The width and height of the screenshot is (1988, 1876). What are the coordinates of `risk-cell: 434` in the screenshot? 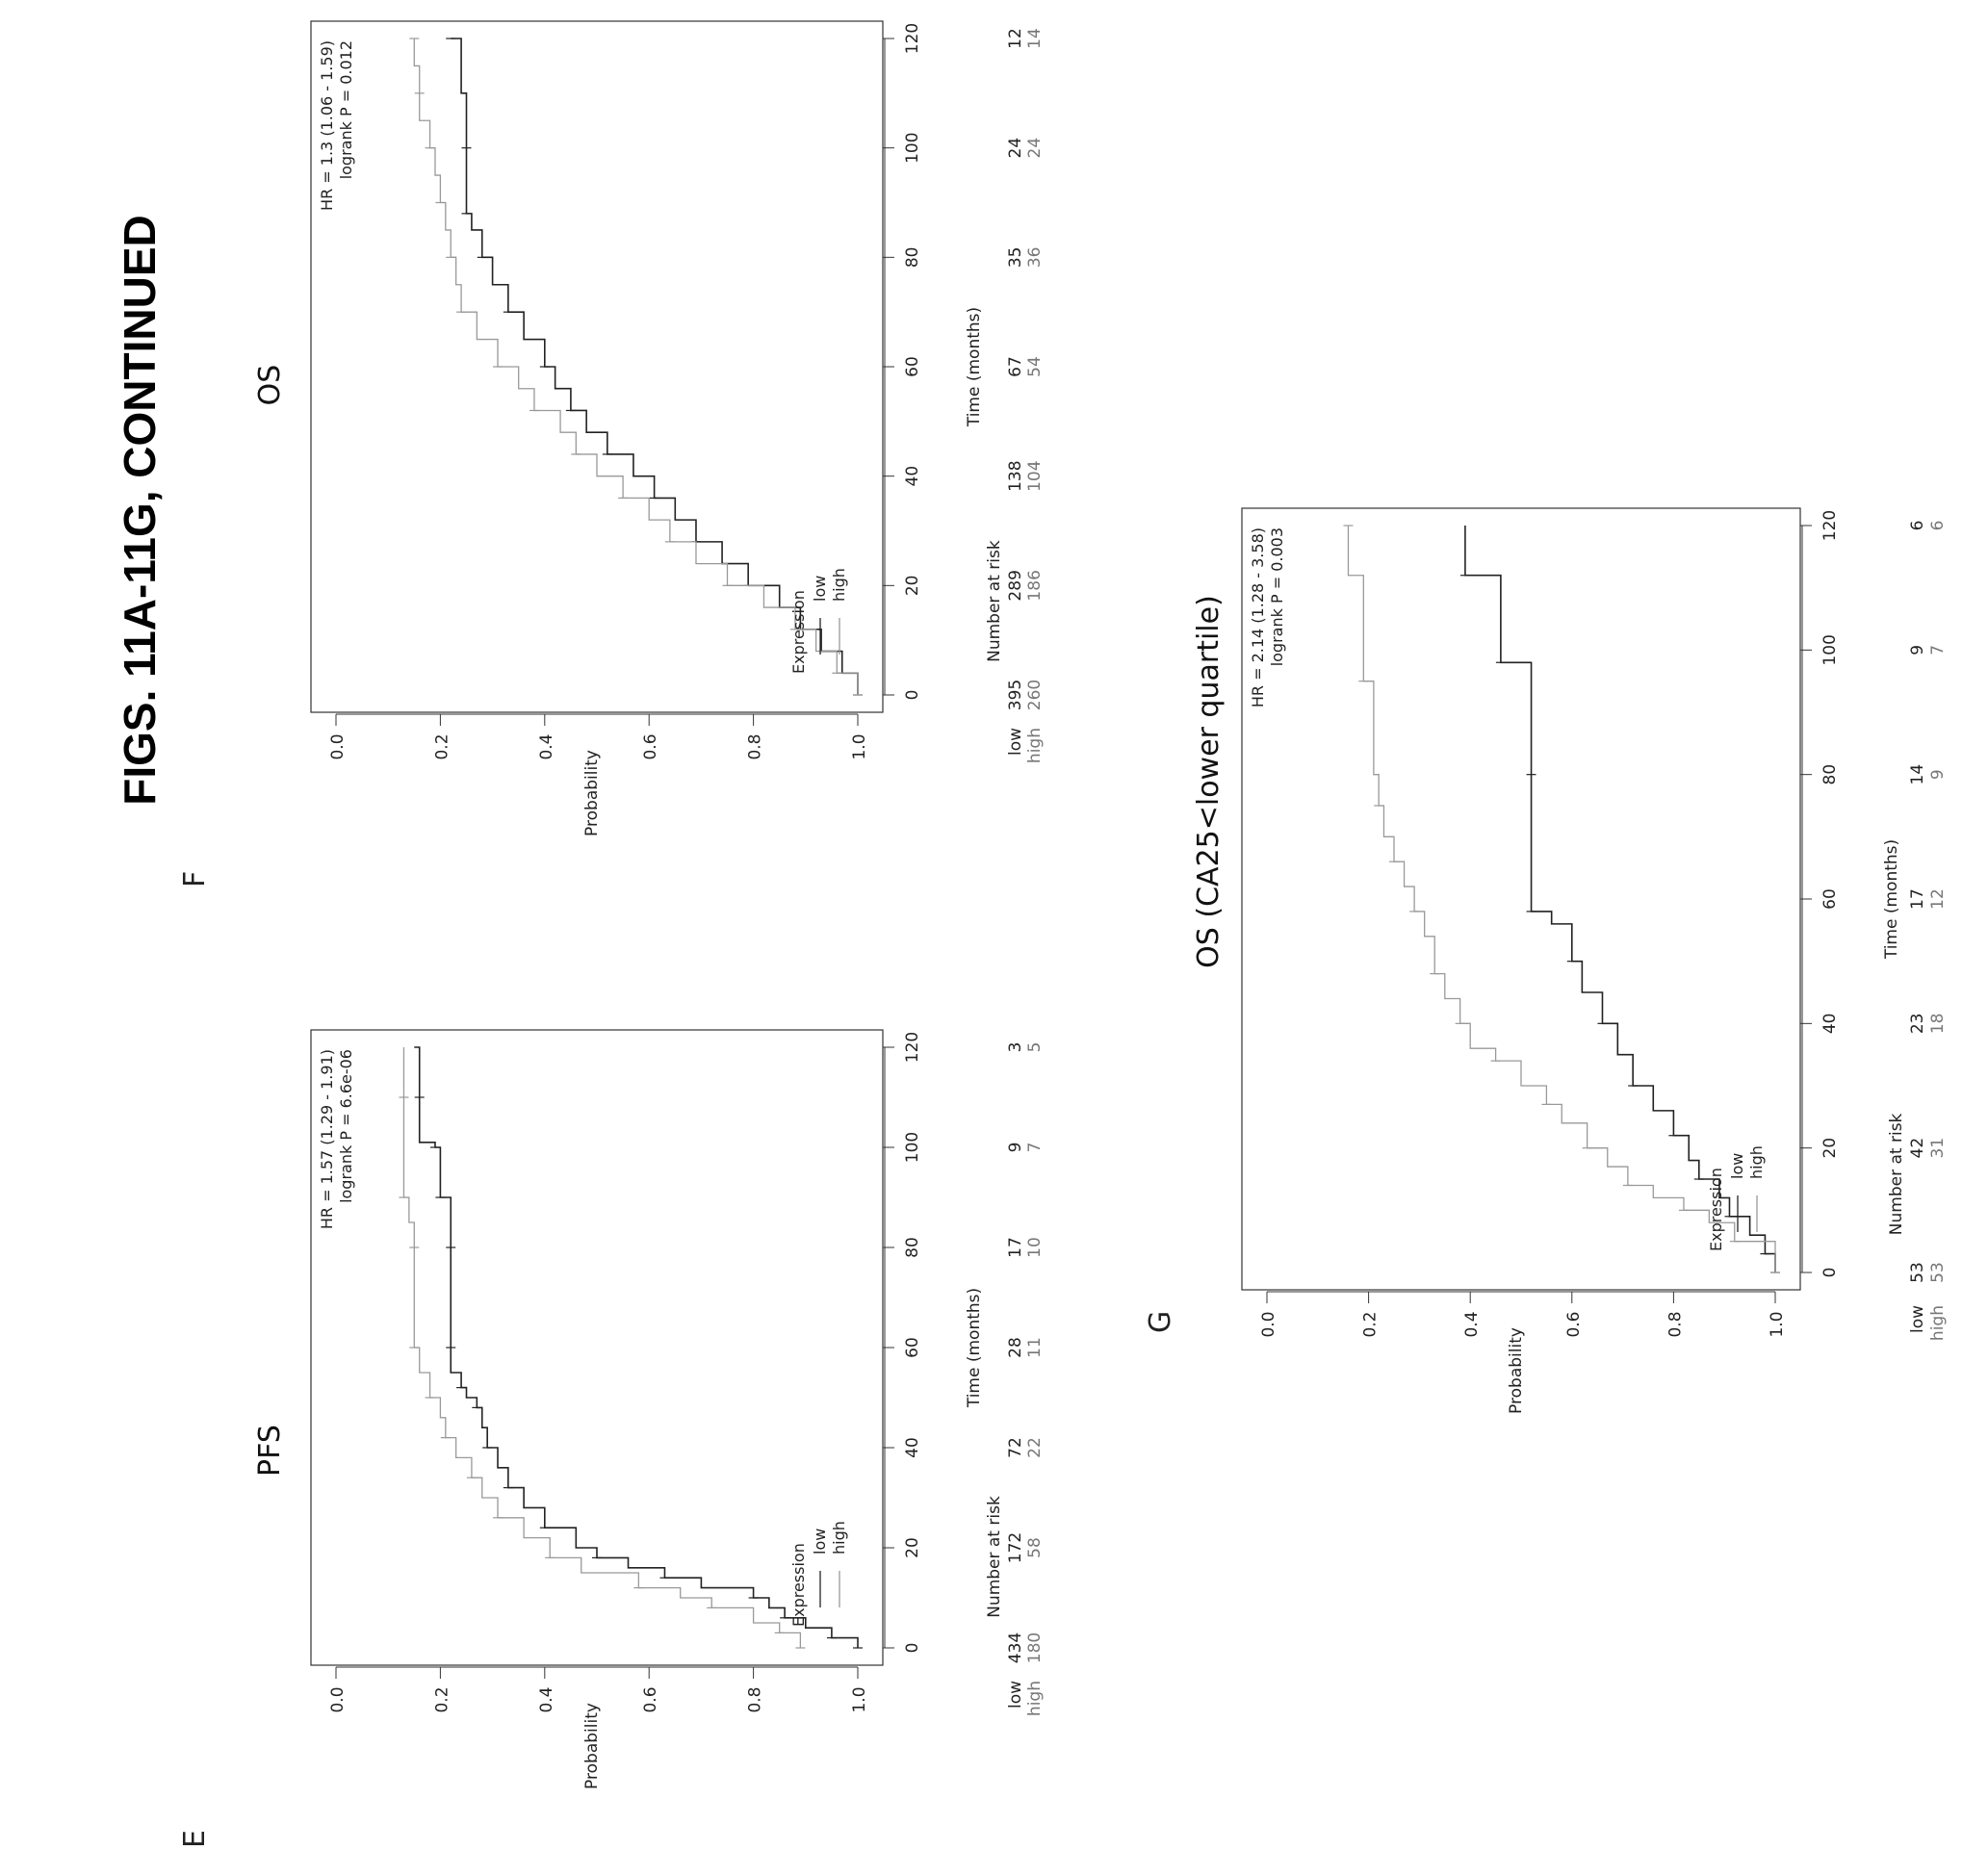 It's located at (1016, 1647).